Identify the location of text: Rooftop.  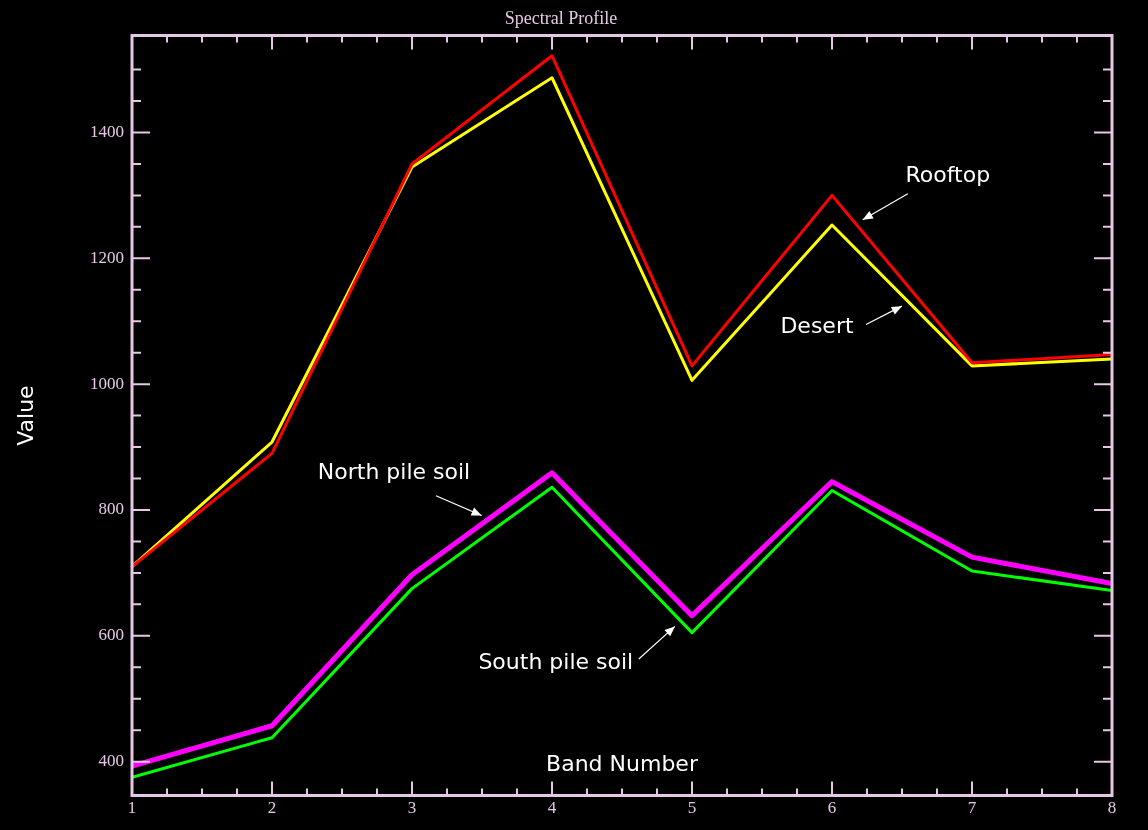
(948, 174).